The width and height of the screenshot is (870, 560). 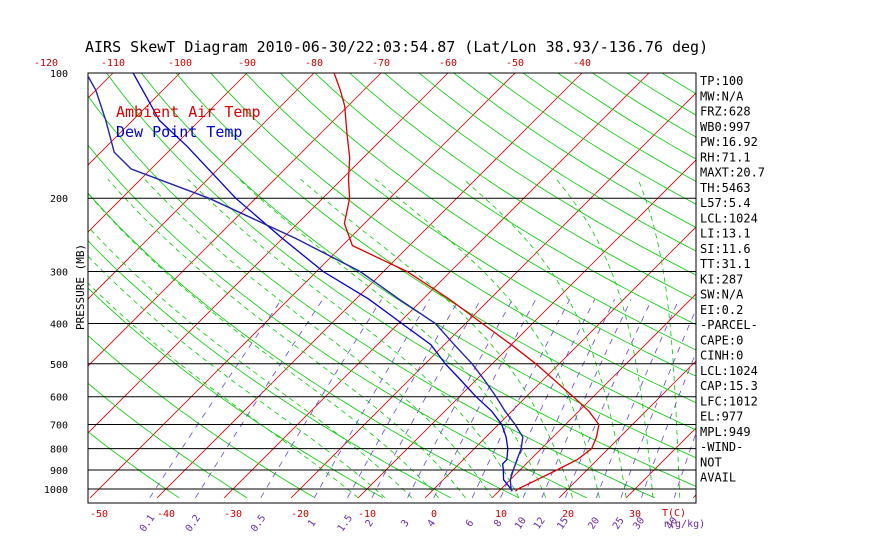 I want to click on index-label: WB0:997, so click(x=725, y=127).